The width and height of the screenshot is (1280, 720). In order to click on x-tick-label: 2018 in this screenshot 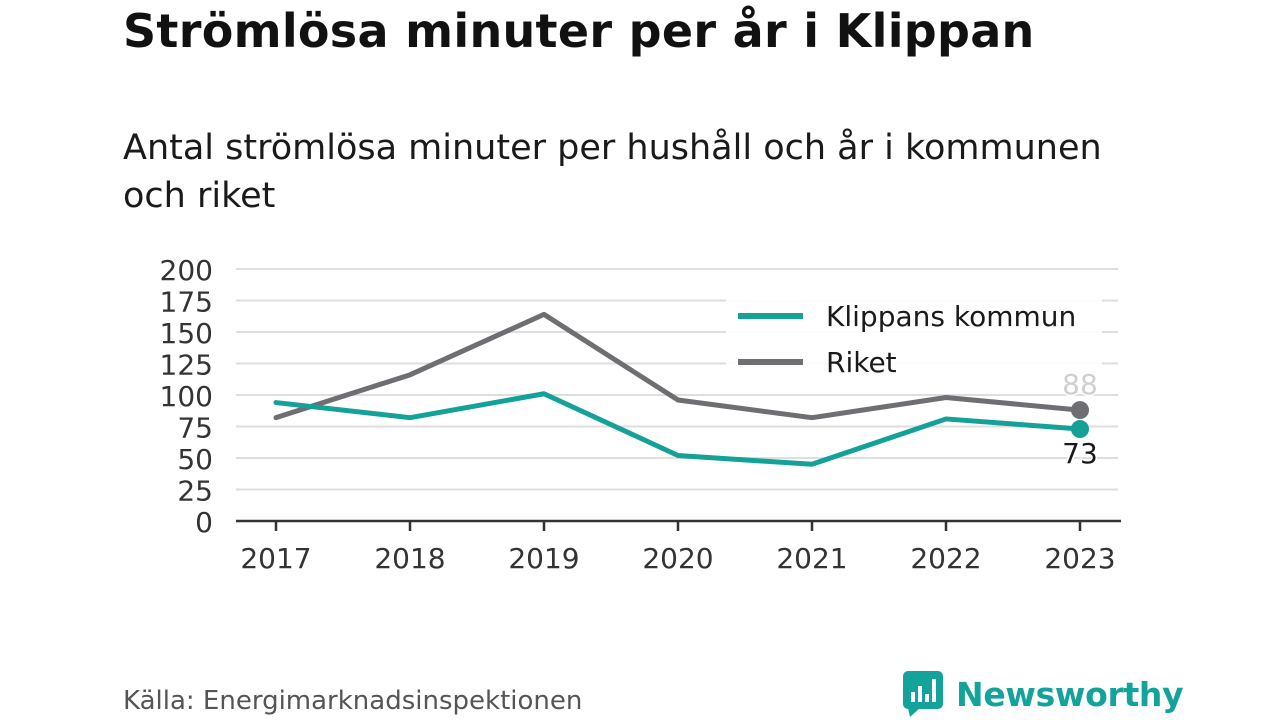, I will do `click(409, 558)`.